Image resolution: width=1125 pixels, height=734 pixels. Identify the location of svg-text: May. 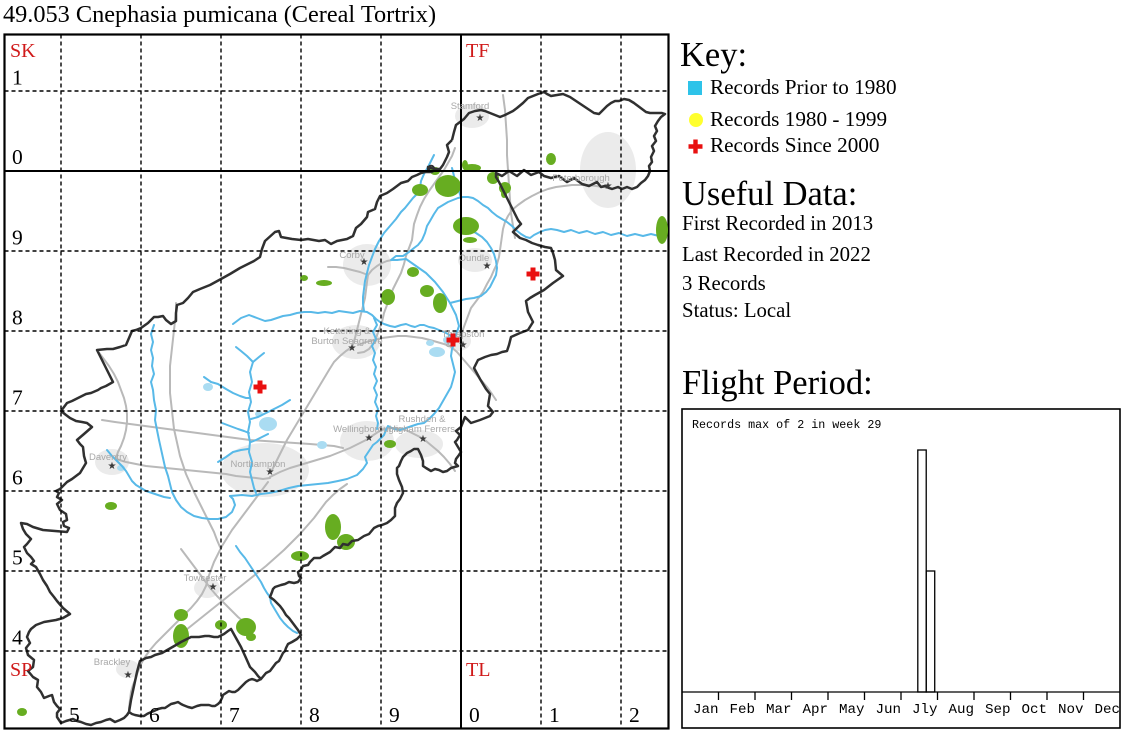
(852, 710).